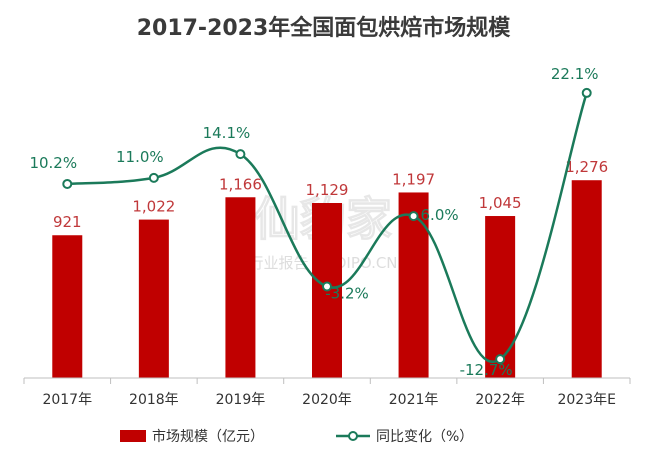 The height and width of the screenshot is (461, 647). I want to click on line-value-label: 6.0%, so click(440, 215).